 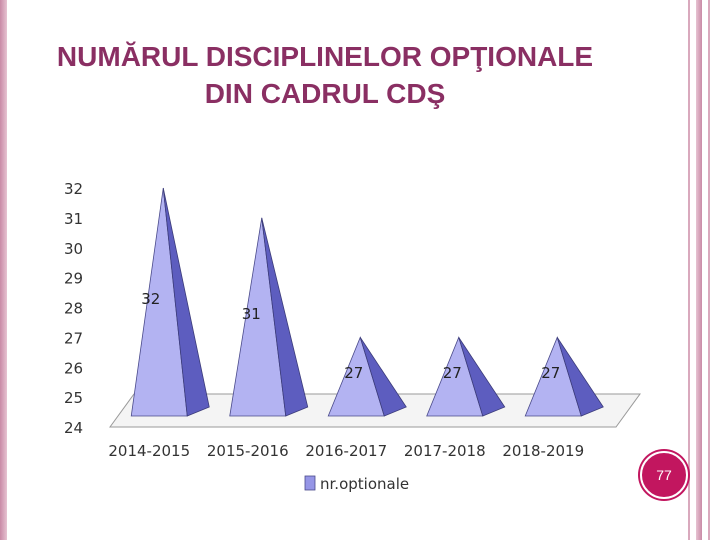 I want to click on legend-label: nr.optionale, so click(x=364, y=484).